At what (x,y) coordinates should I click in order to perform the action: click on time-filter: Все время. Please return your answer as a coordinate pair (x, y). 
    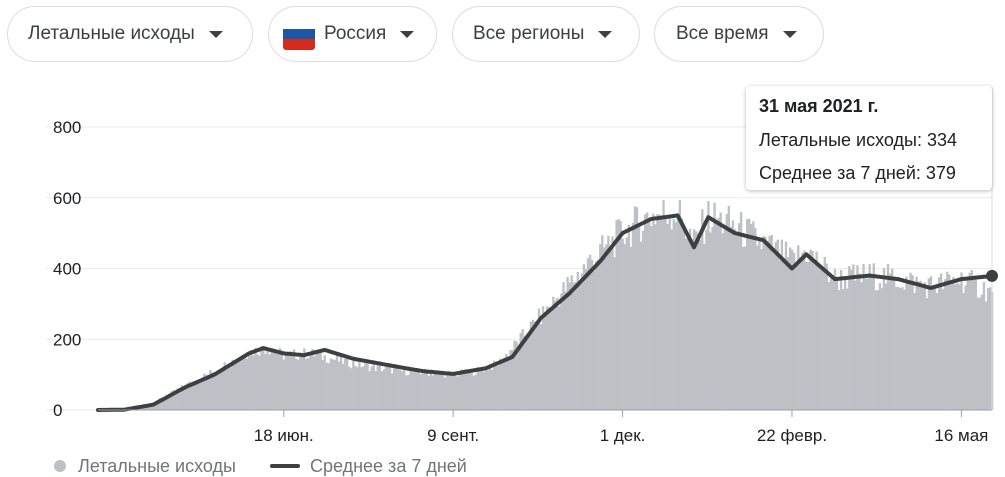
    Looking at the image, I should click on (739, 34).